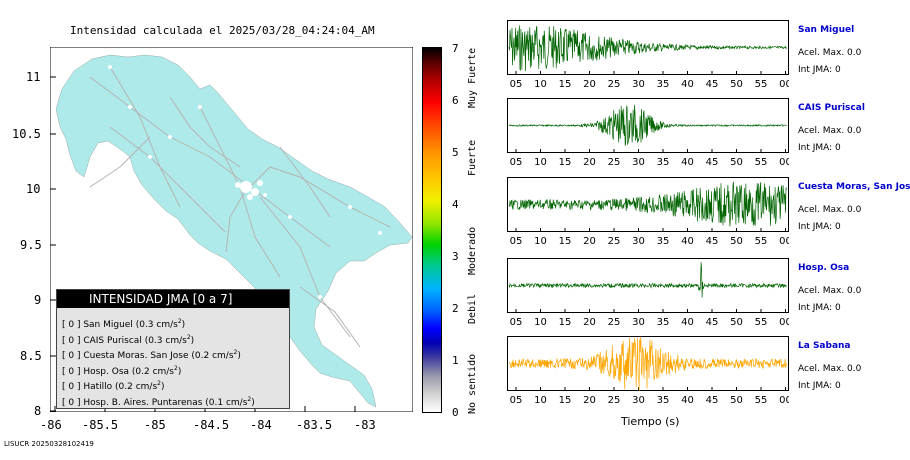 Image resolution: width=910 pixels, height=460 pixels. I want to click on seismogram-frame, so click(648, 285).